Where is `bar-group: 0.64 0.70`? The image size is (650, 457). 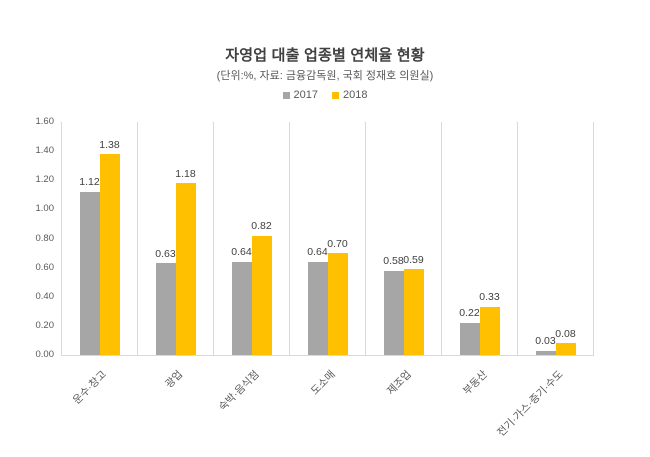
bar-group: 0.64 0.70 is located at coordinates (327, 297).